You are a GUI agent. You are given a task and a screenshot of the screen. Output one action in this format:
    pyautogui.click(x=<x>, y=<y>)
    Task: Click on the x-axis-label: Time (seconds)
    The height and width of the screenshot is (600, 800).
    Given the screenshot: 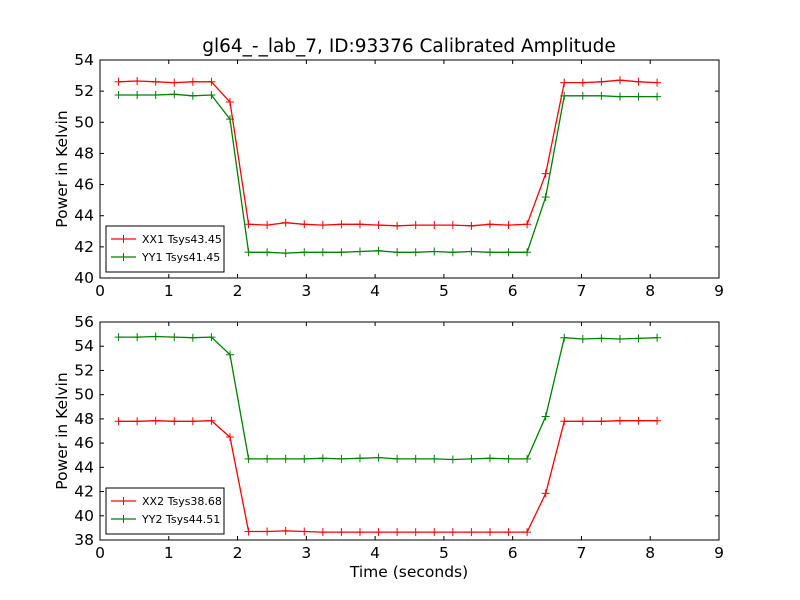 What is the action you would take?
    pyautogui.click(x=408, y=572)
    